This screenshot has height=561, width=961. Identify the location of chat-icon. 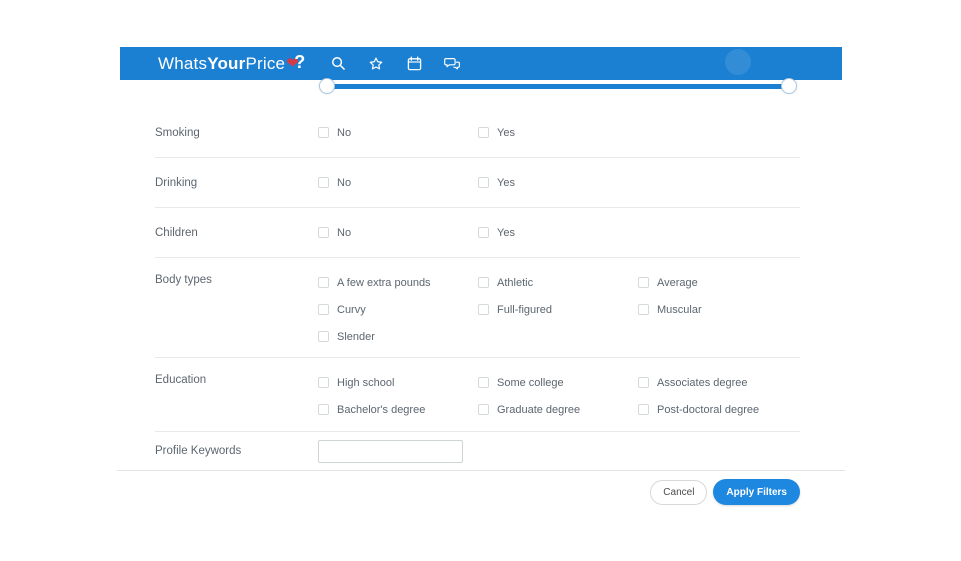
(452, 64).